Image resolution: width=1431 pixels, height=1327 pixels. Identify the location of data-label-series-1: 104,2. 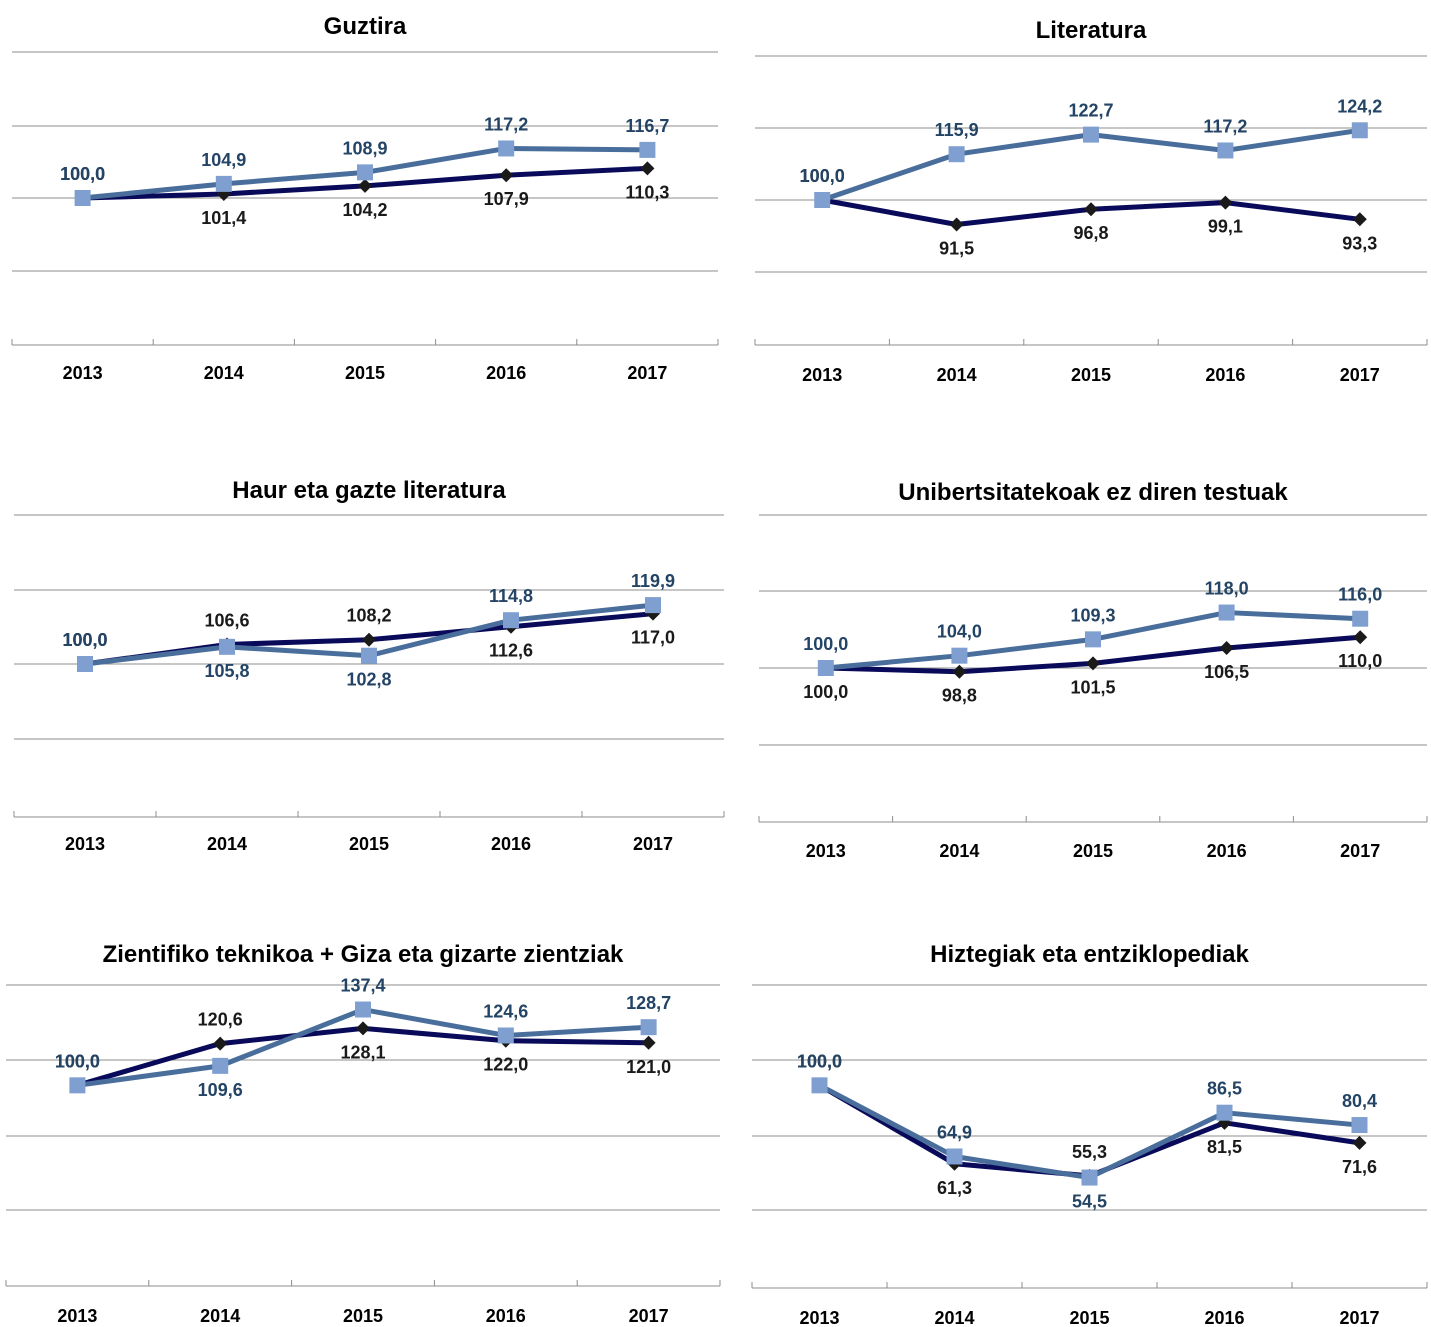
(364, 210).